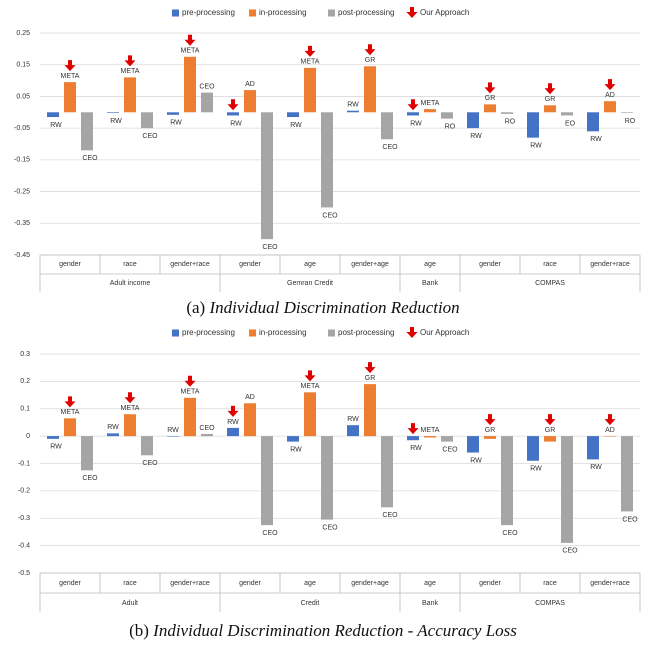 The image size is (647, 646). I want to click on group-label: Gemran Credit, so click(310, 283).